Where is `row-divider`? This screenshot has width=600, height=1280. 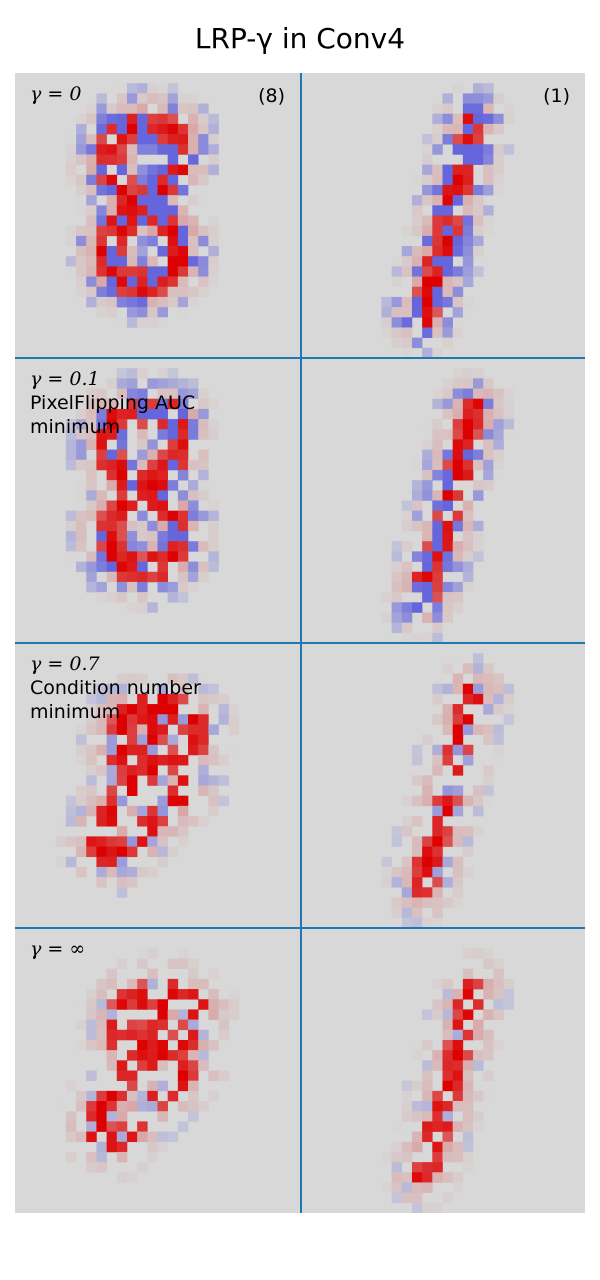 row-divider is located at coordinates (300, 643).